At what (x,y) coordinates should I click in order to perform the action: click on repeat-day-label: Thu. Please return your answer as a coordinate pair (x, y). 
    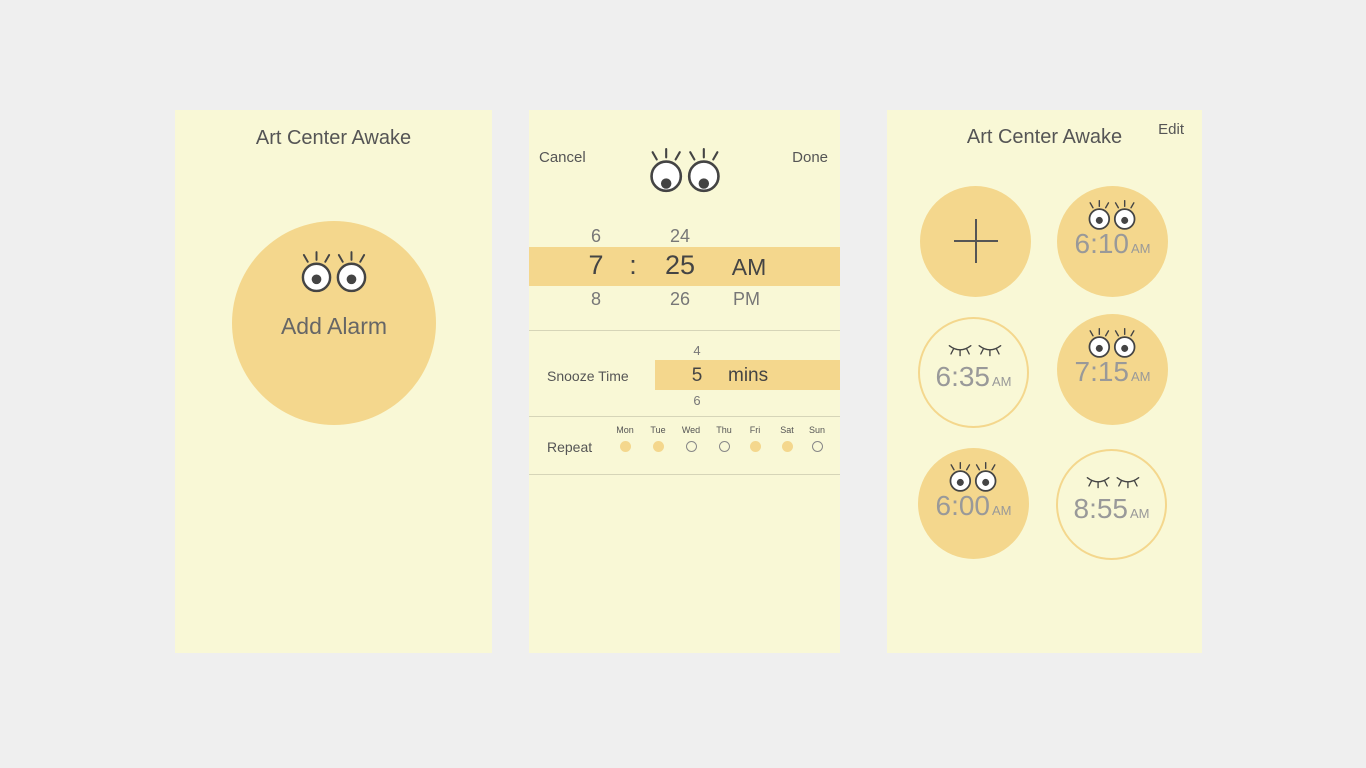
    Looking at the image, I should click on (724, 430).